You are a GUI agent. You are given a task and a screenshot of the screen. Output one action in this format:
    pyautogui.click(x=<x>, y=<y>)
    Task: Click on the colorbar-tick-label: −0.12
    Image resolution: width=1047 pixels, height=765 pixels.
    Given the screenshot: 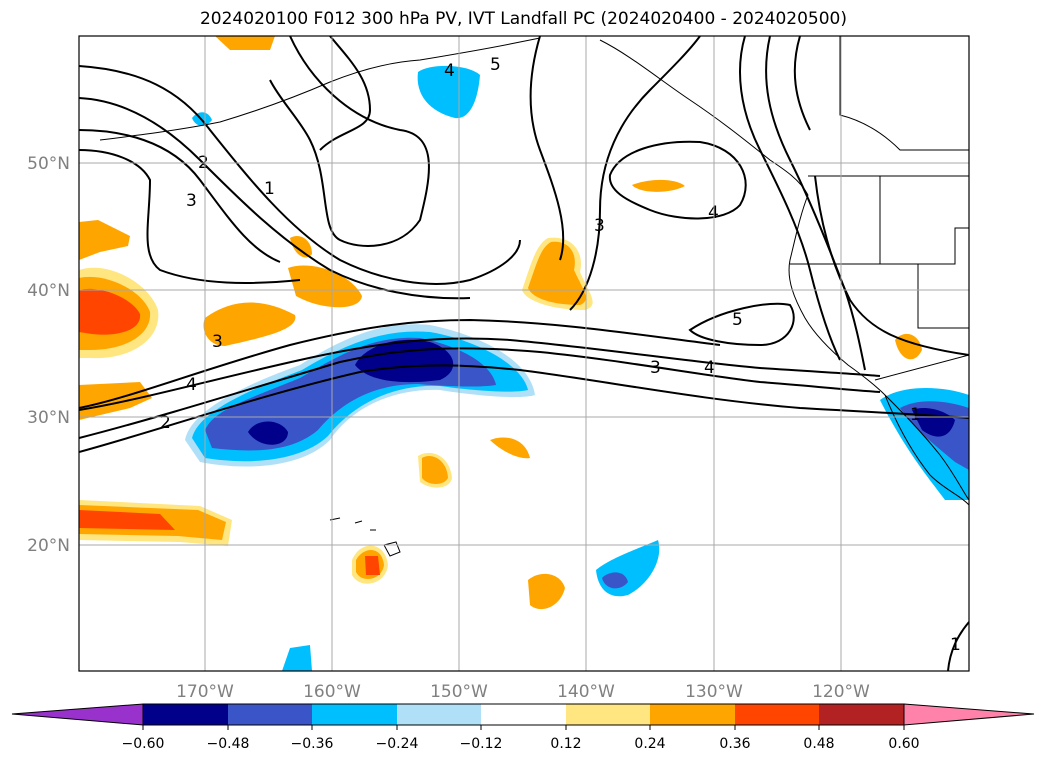 What is the action you would take?
    pyautogui.click(x=481, y=744)
    